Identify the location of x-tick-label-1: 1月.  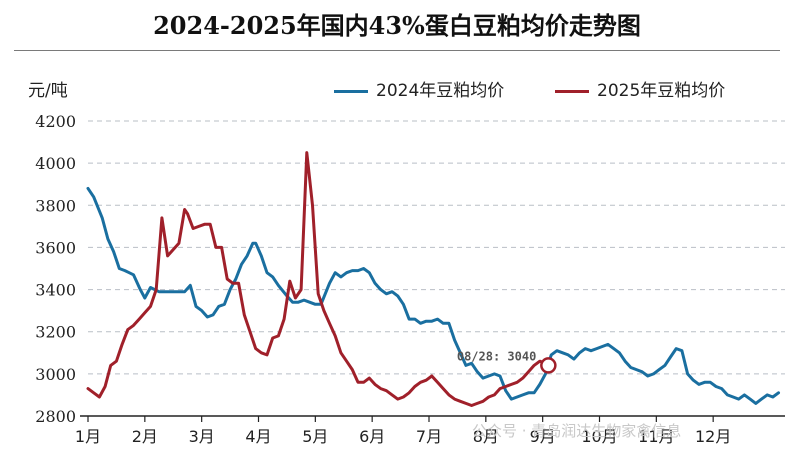
(88, 436).